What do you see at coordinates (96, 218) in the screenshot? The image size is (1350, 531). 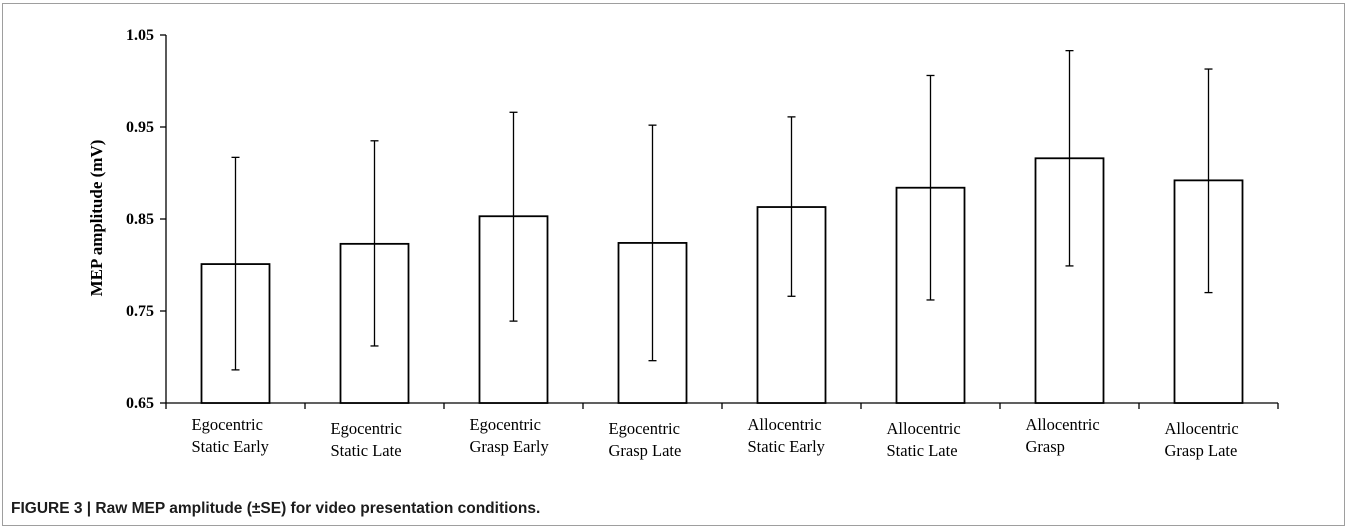 I see `y-axis-title: MEP amplitude (mV)` at bounding box center [96, 218].